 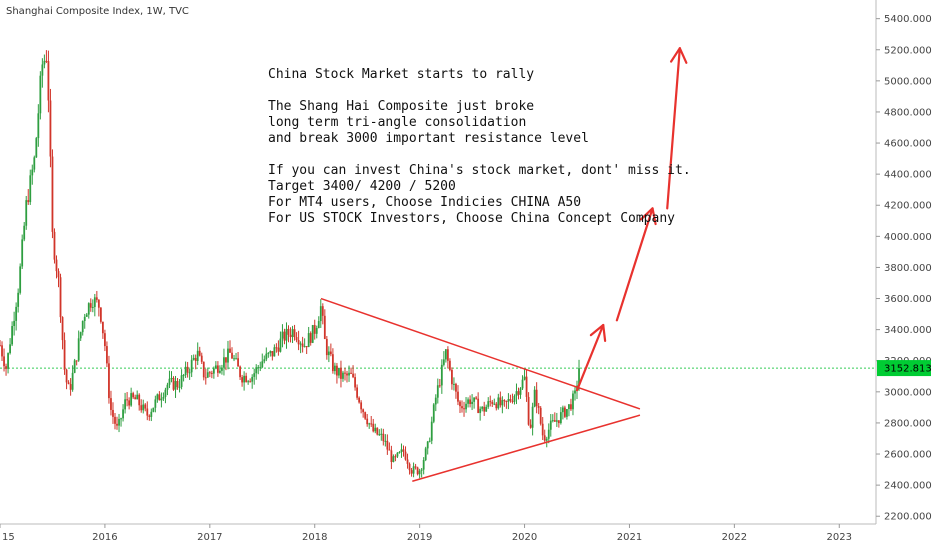 What do you see at coordinates (678, 55) in the screenshot?
I see `arrow-head` at bounding box center [678, 55].